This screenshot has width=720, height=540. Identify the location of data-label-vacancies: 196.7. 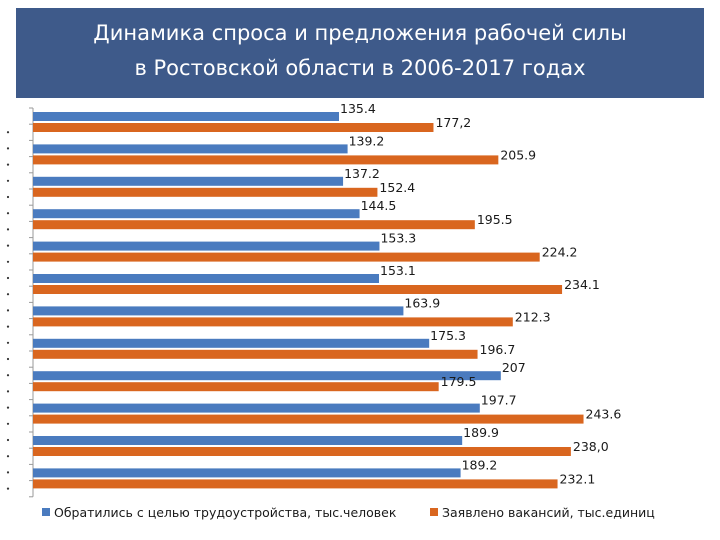
(498, 349).